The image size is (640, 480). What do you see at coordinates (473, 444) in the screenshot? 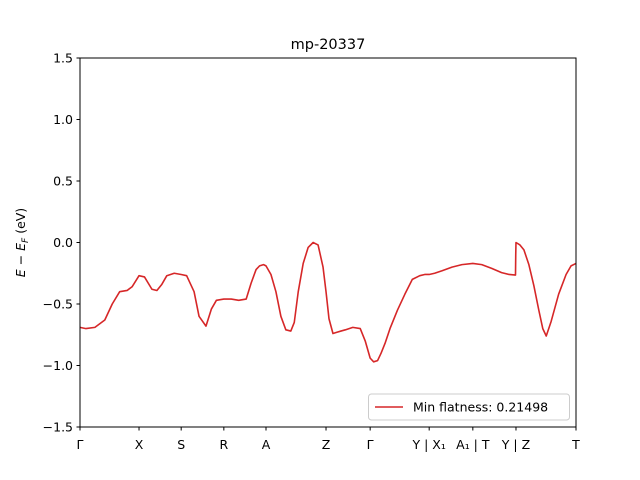
I see `x-tick-label: A₁ | T` at bounding box center [473, 444].